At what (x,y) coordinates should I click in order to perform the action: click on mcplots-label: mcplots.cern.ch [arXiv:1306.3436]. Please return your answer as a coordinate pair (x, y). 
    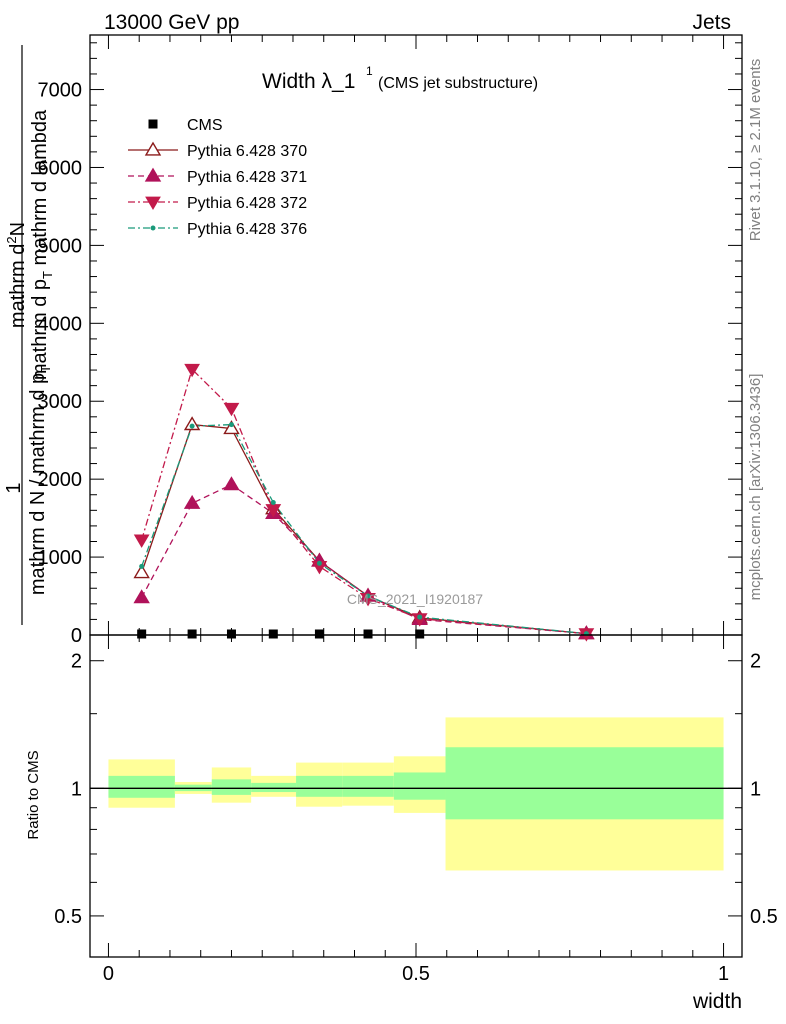
    Looking at the image, I should click on (755, 487).